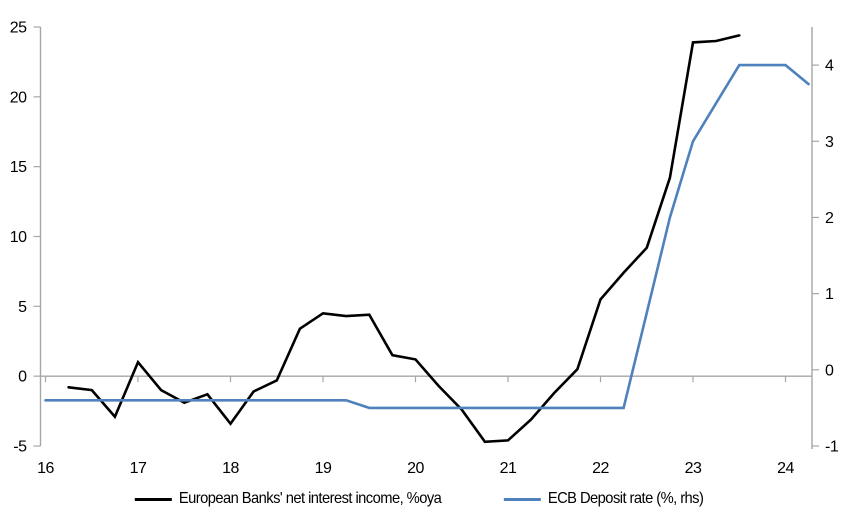  I want to click on right-axis-tick-label: 4, so click(829, 66).